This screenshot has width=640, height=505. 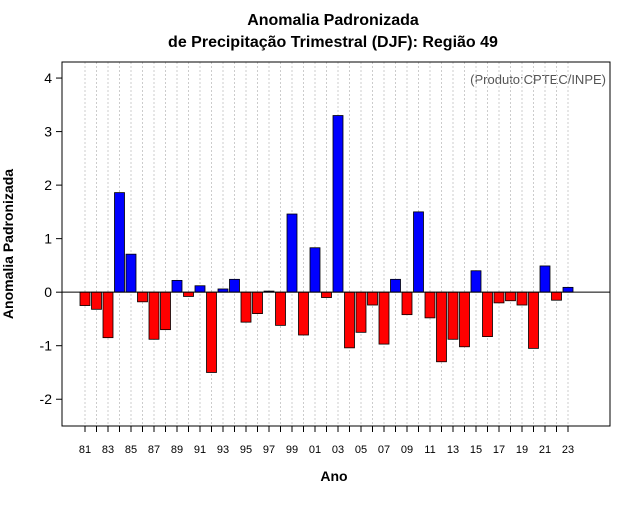 What do you see at coordinates (48, 132) in the screenshot?
I see `y-tick-label: 3` at bounding box center [48, 132].